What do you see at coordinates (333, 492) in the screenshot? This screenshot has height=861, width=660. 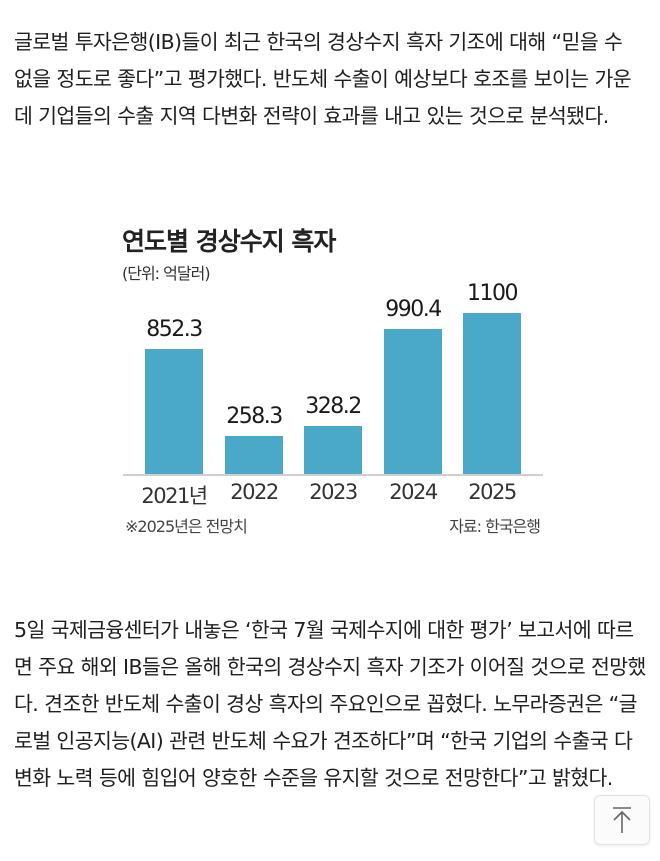 I see `x-axis-label: 2023` at bounding box center [333, 492].